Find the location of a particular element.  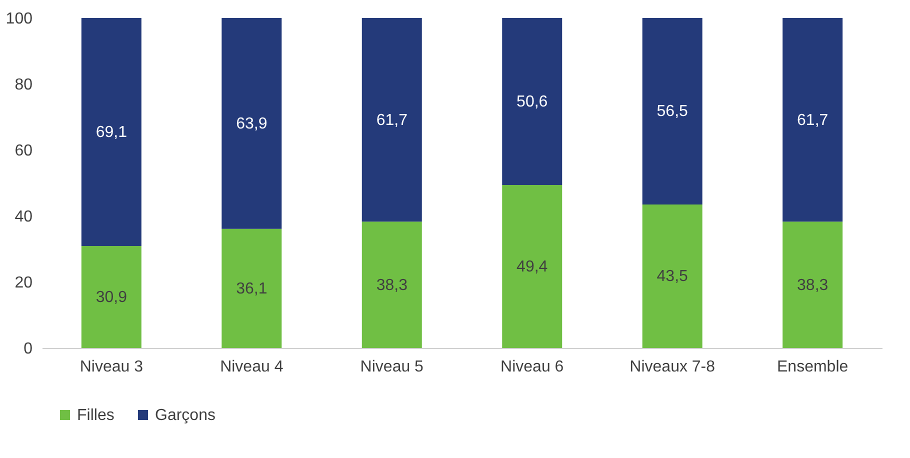

x-tick-label: Niveau 5 is located at coordinates (392, 367).